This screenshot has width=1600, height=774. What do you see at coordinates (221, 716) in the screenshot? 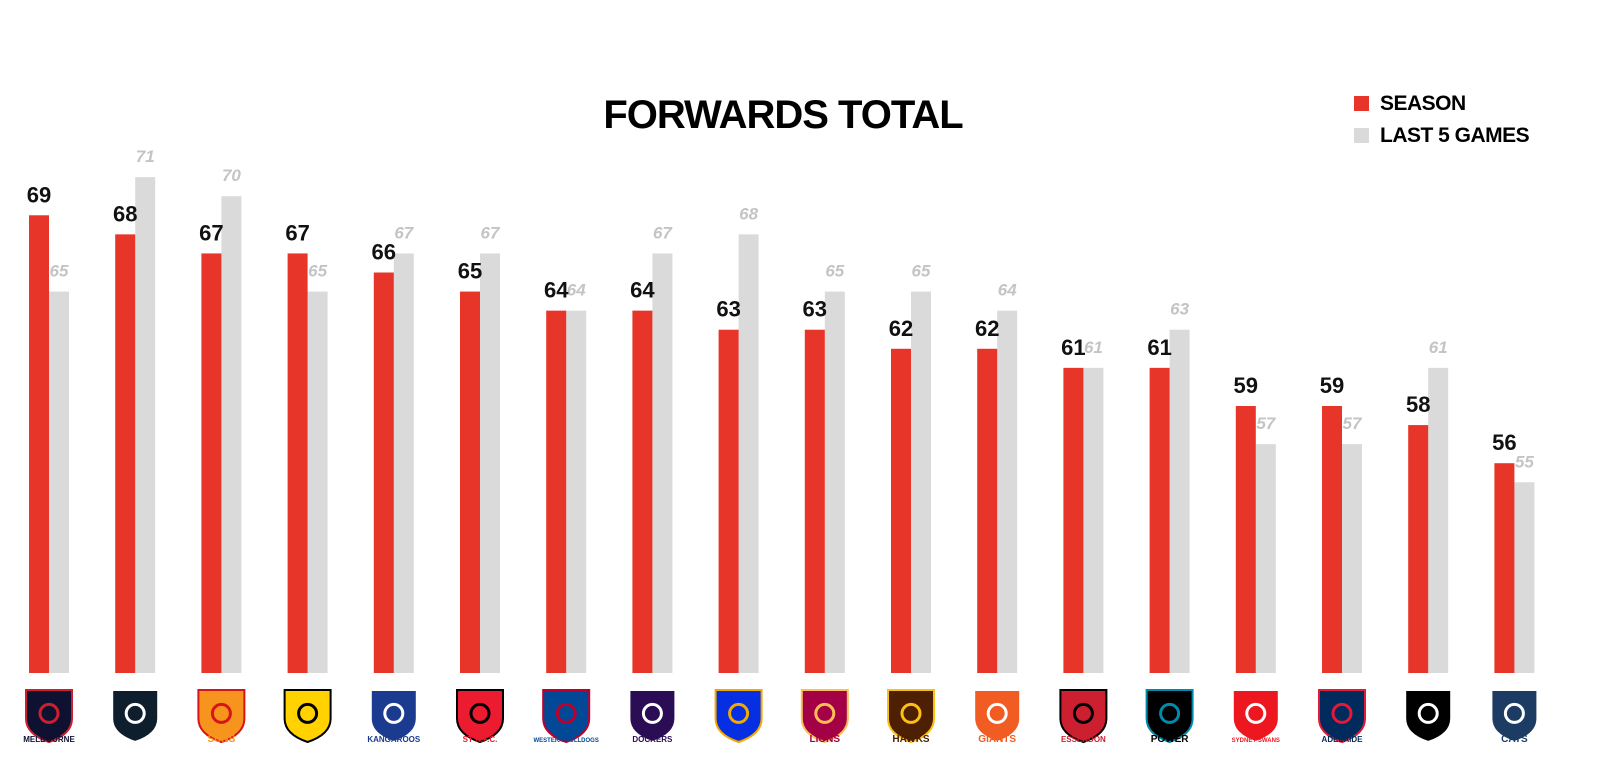
I see `gold-coast-logo-icon` at bounding box center [221, 716].